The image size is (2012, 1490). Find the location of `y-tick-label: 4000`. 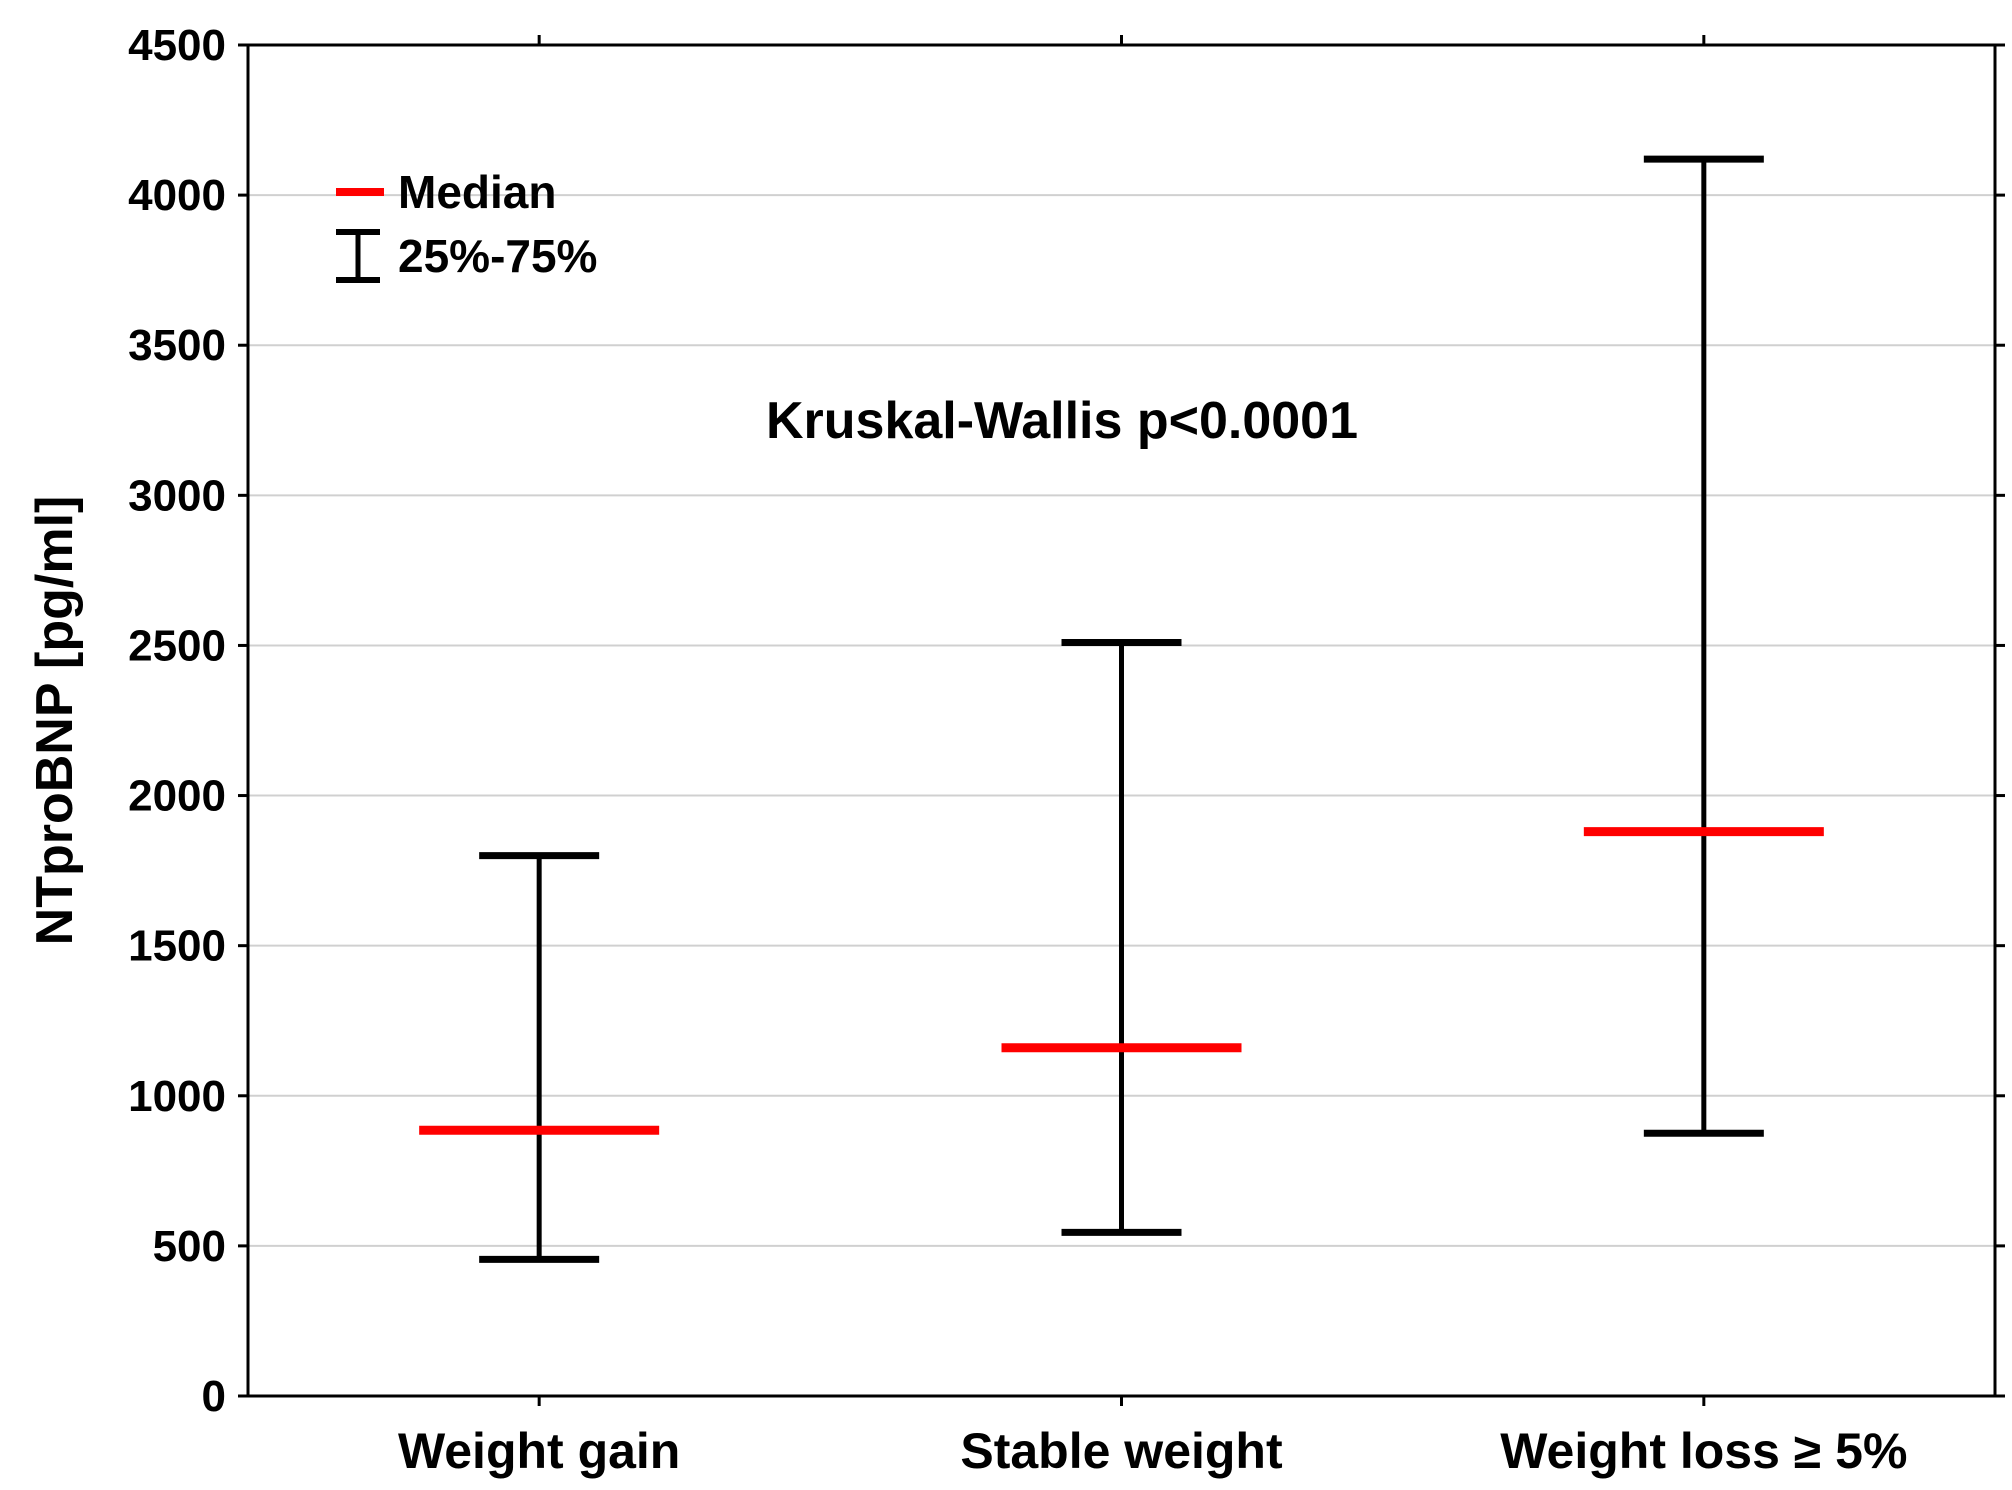

y-tick-label: 4000 is located at coordinates (177, 195).